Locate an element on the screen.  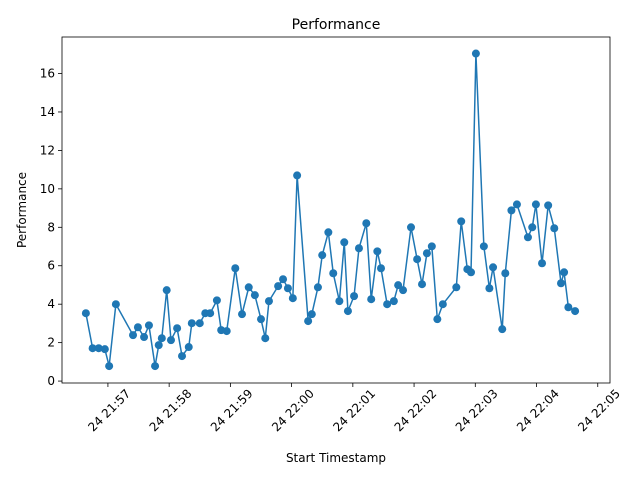
y-tick-label: 8 is located at coordinates (51, 227).